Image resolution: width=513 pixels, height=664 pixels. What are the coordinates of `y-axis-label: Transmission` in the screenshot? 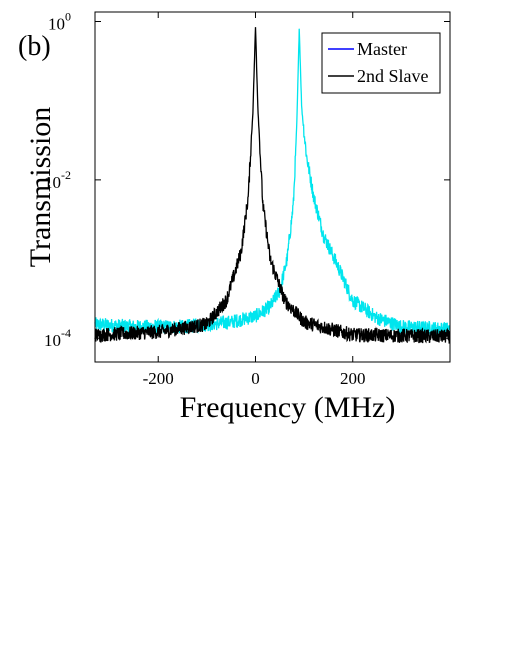 It's located at (40, 187).